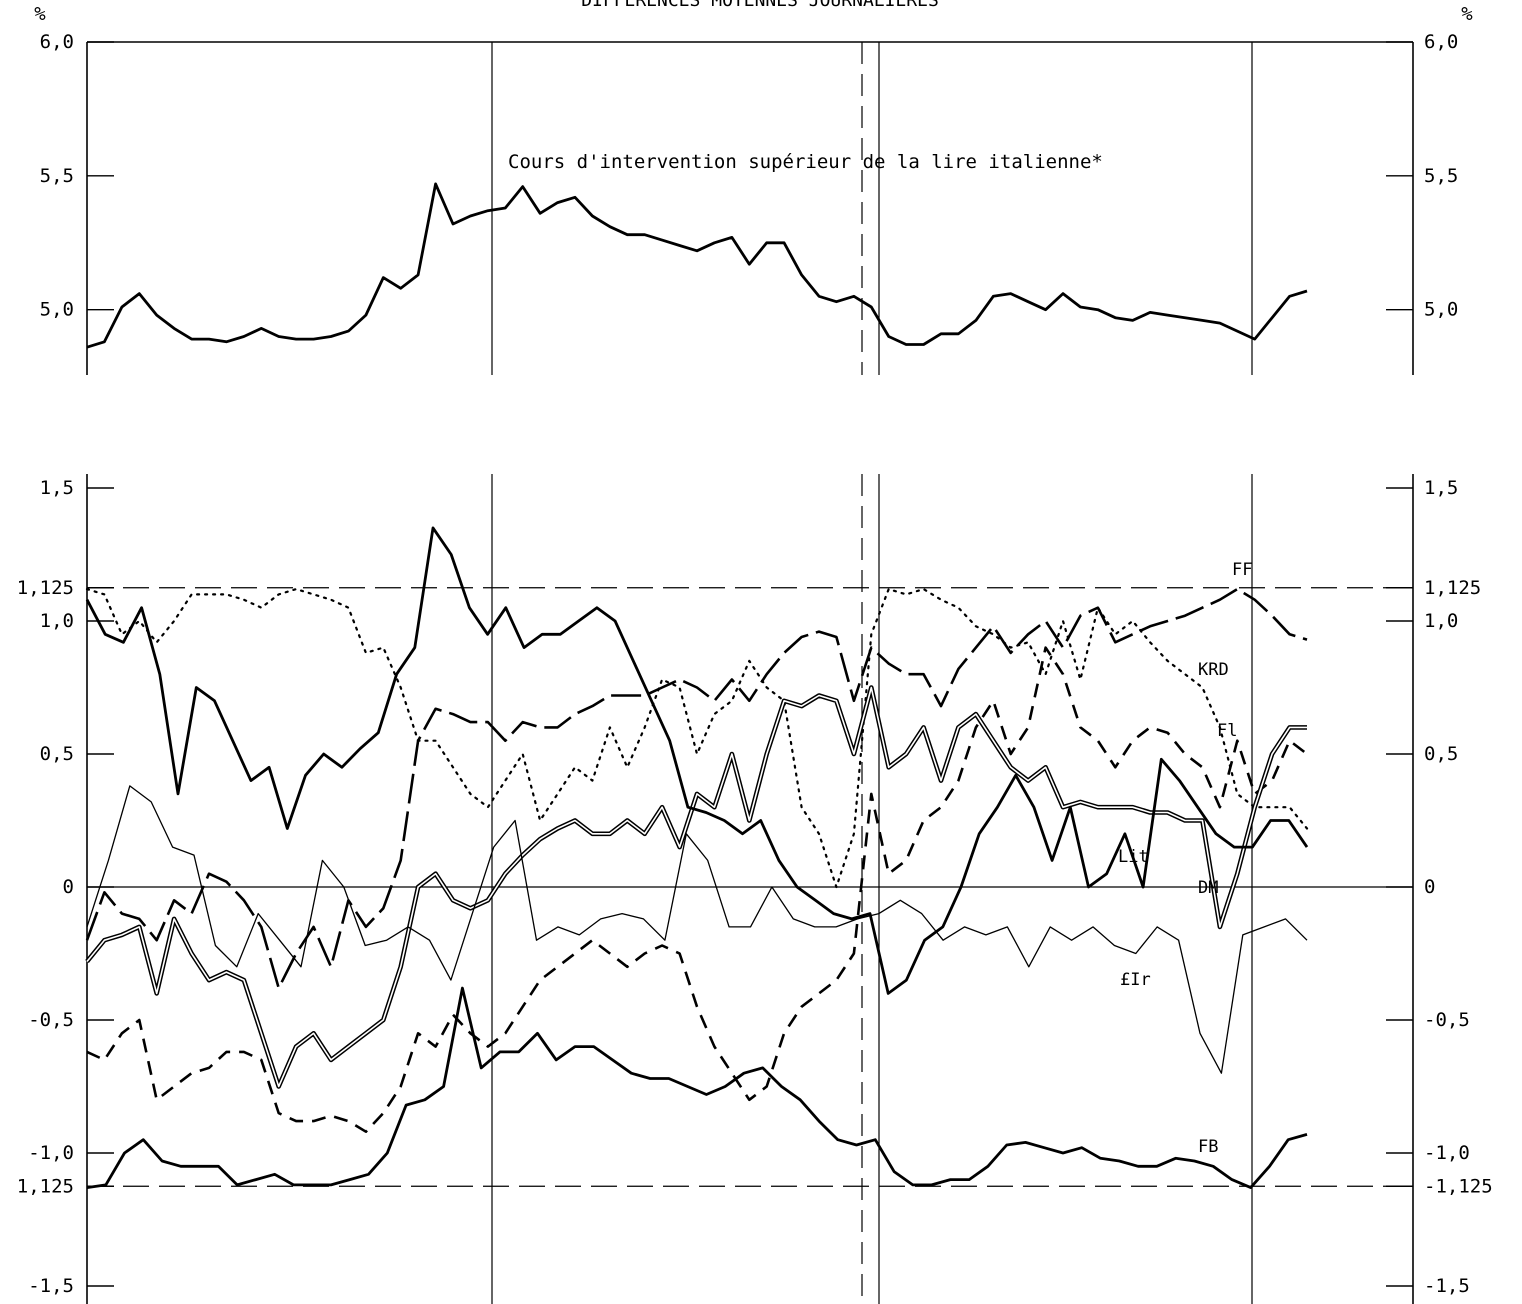  I want to click on bottom-tick-label-right-8: -1,5, so click(1447, 1286).